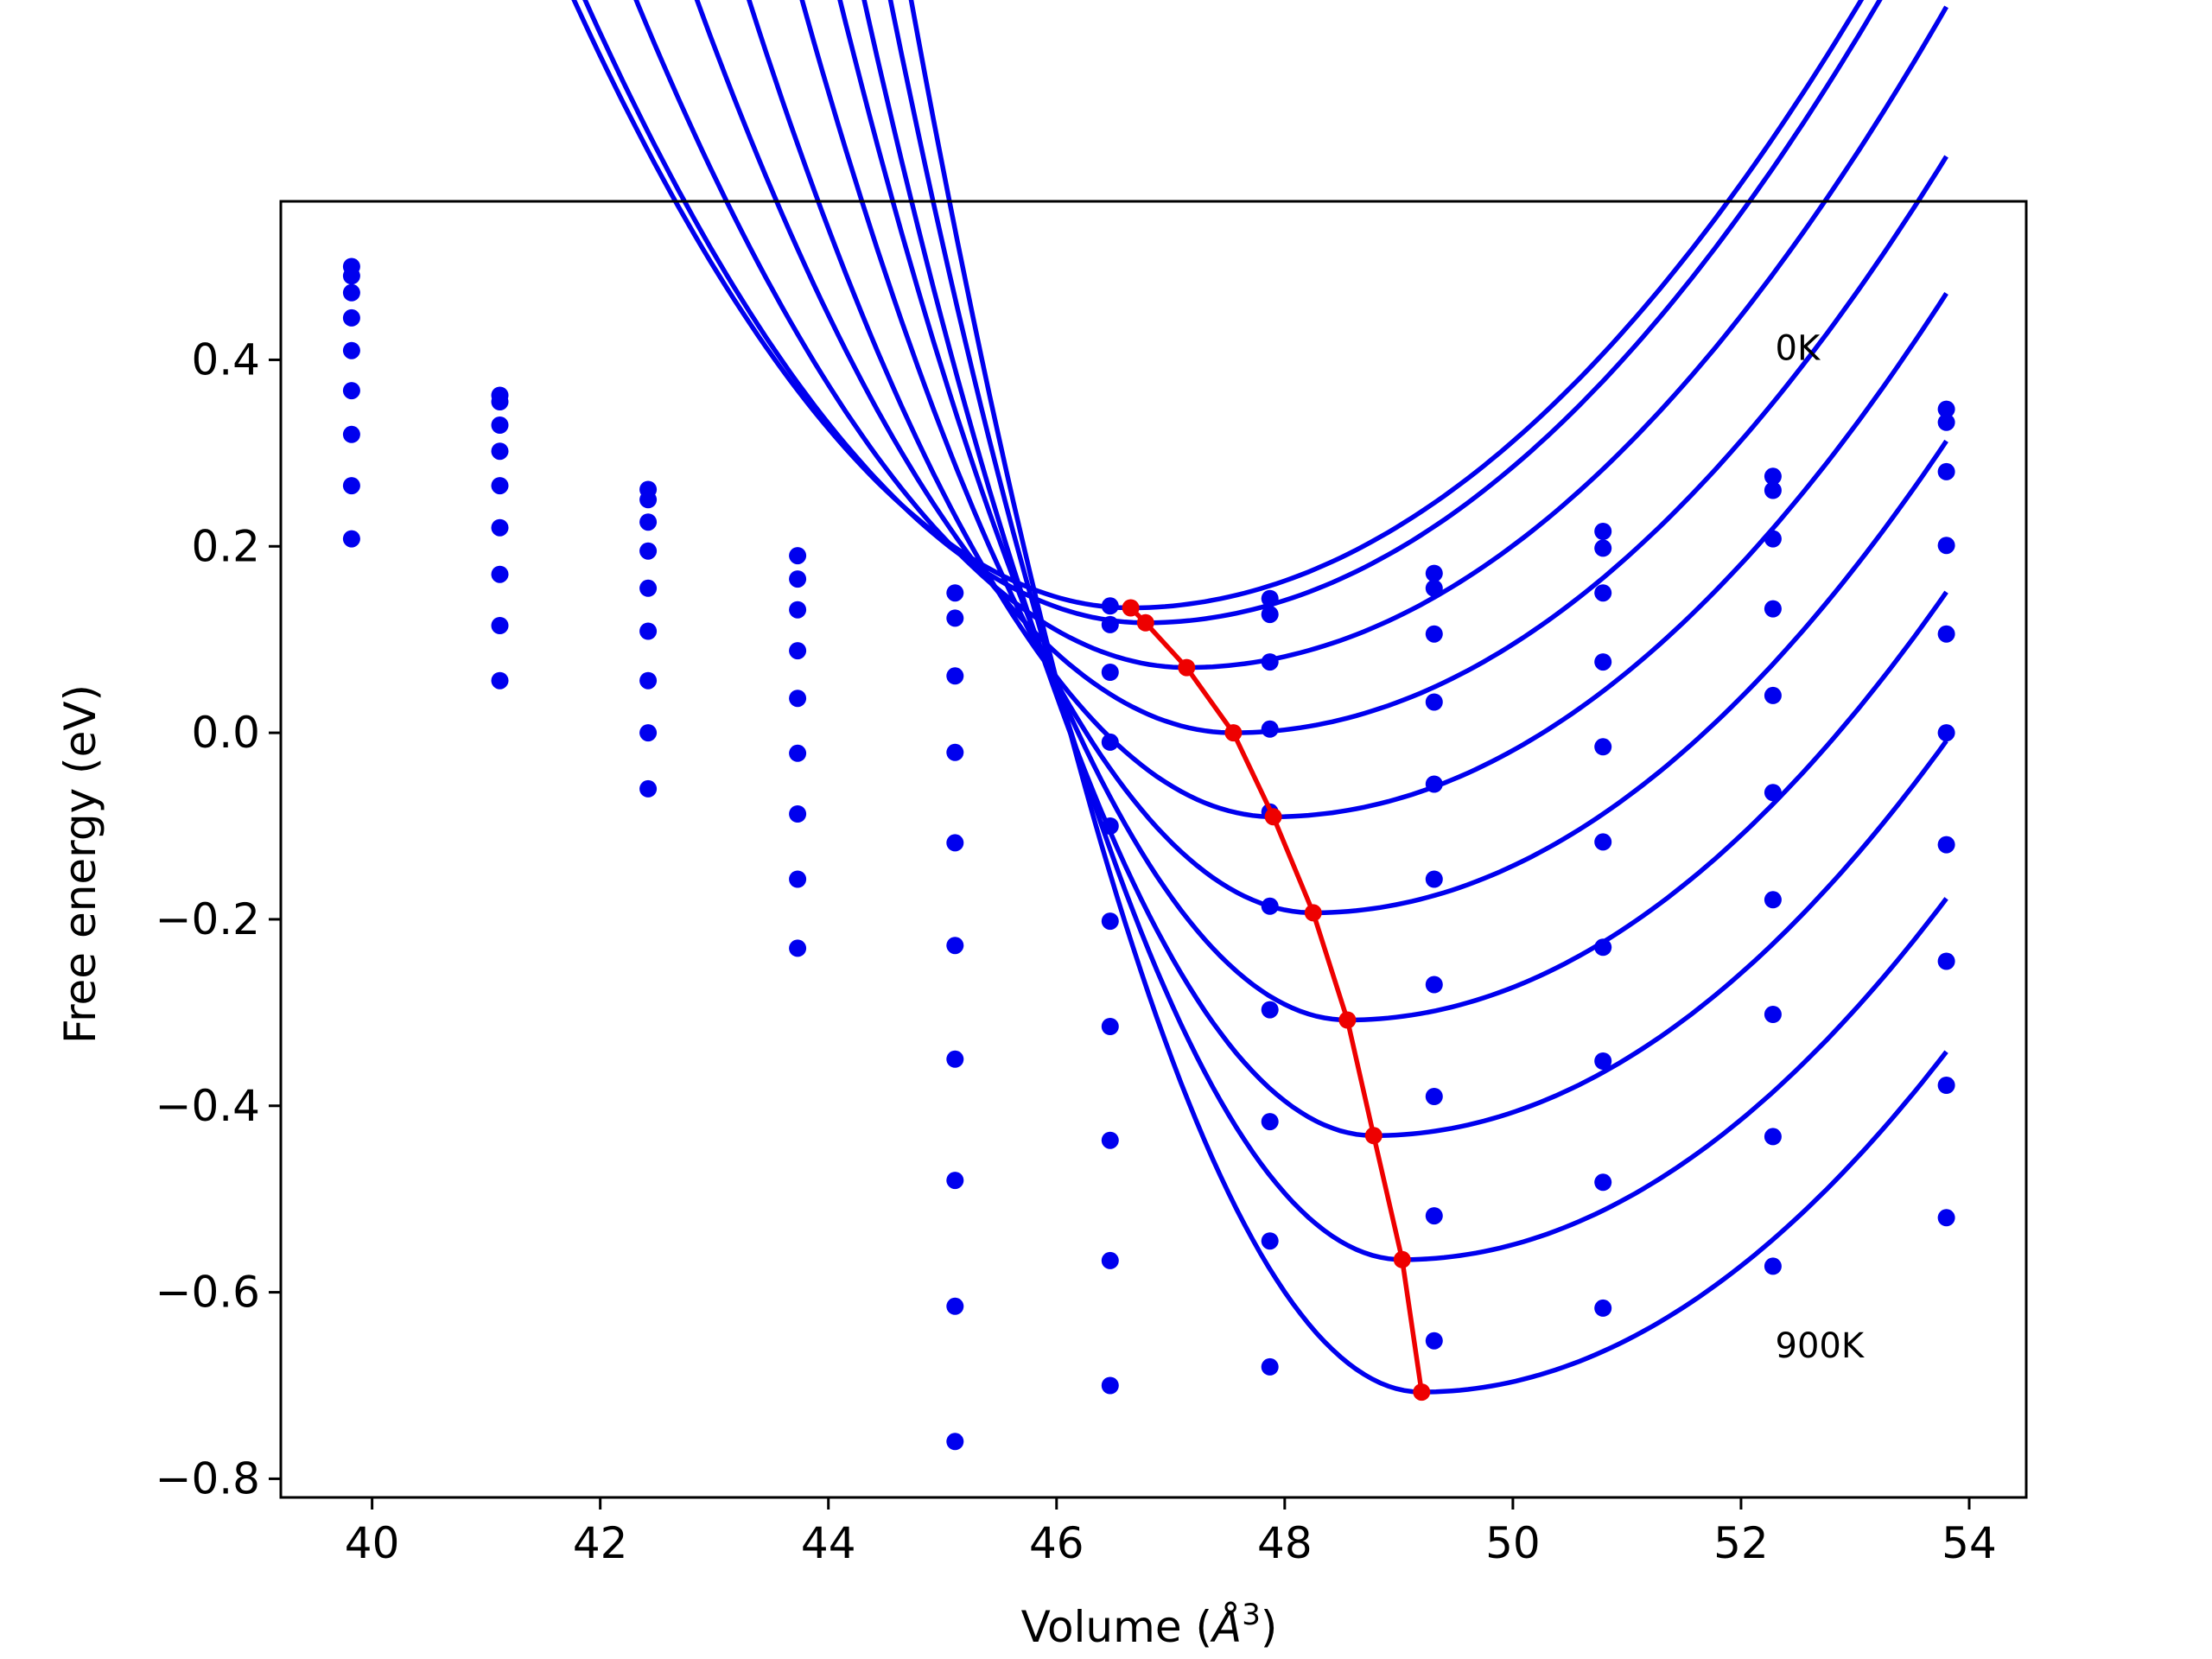 This screenshot has height=1659, width=2212. What do you see at coordinates (208, 1478) in the screenshot?
I see `y-tick-label: −0.8` at bounding box center [208, 1478].